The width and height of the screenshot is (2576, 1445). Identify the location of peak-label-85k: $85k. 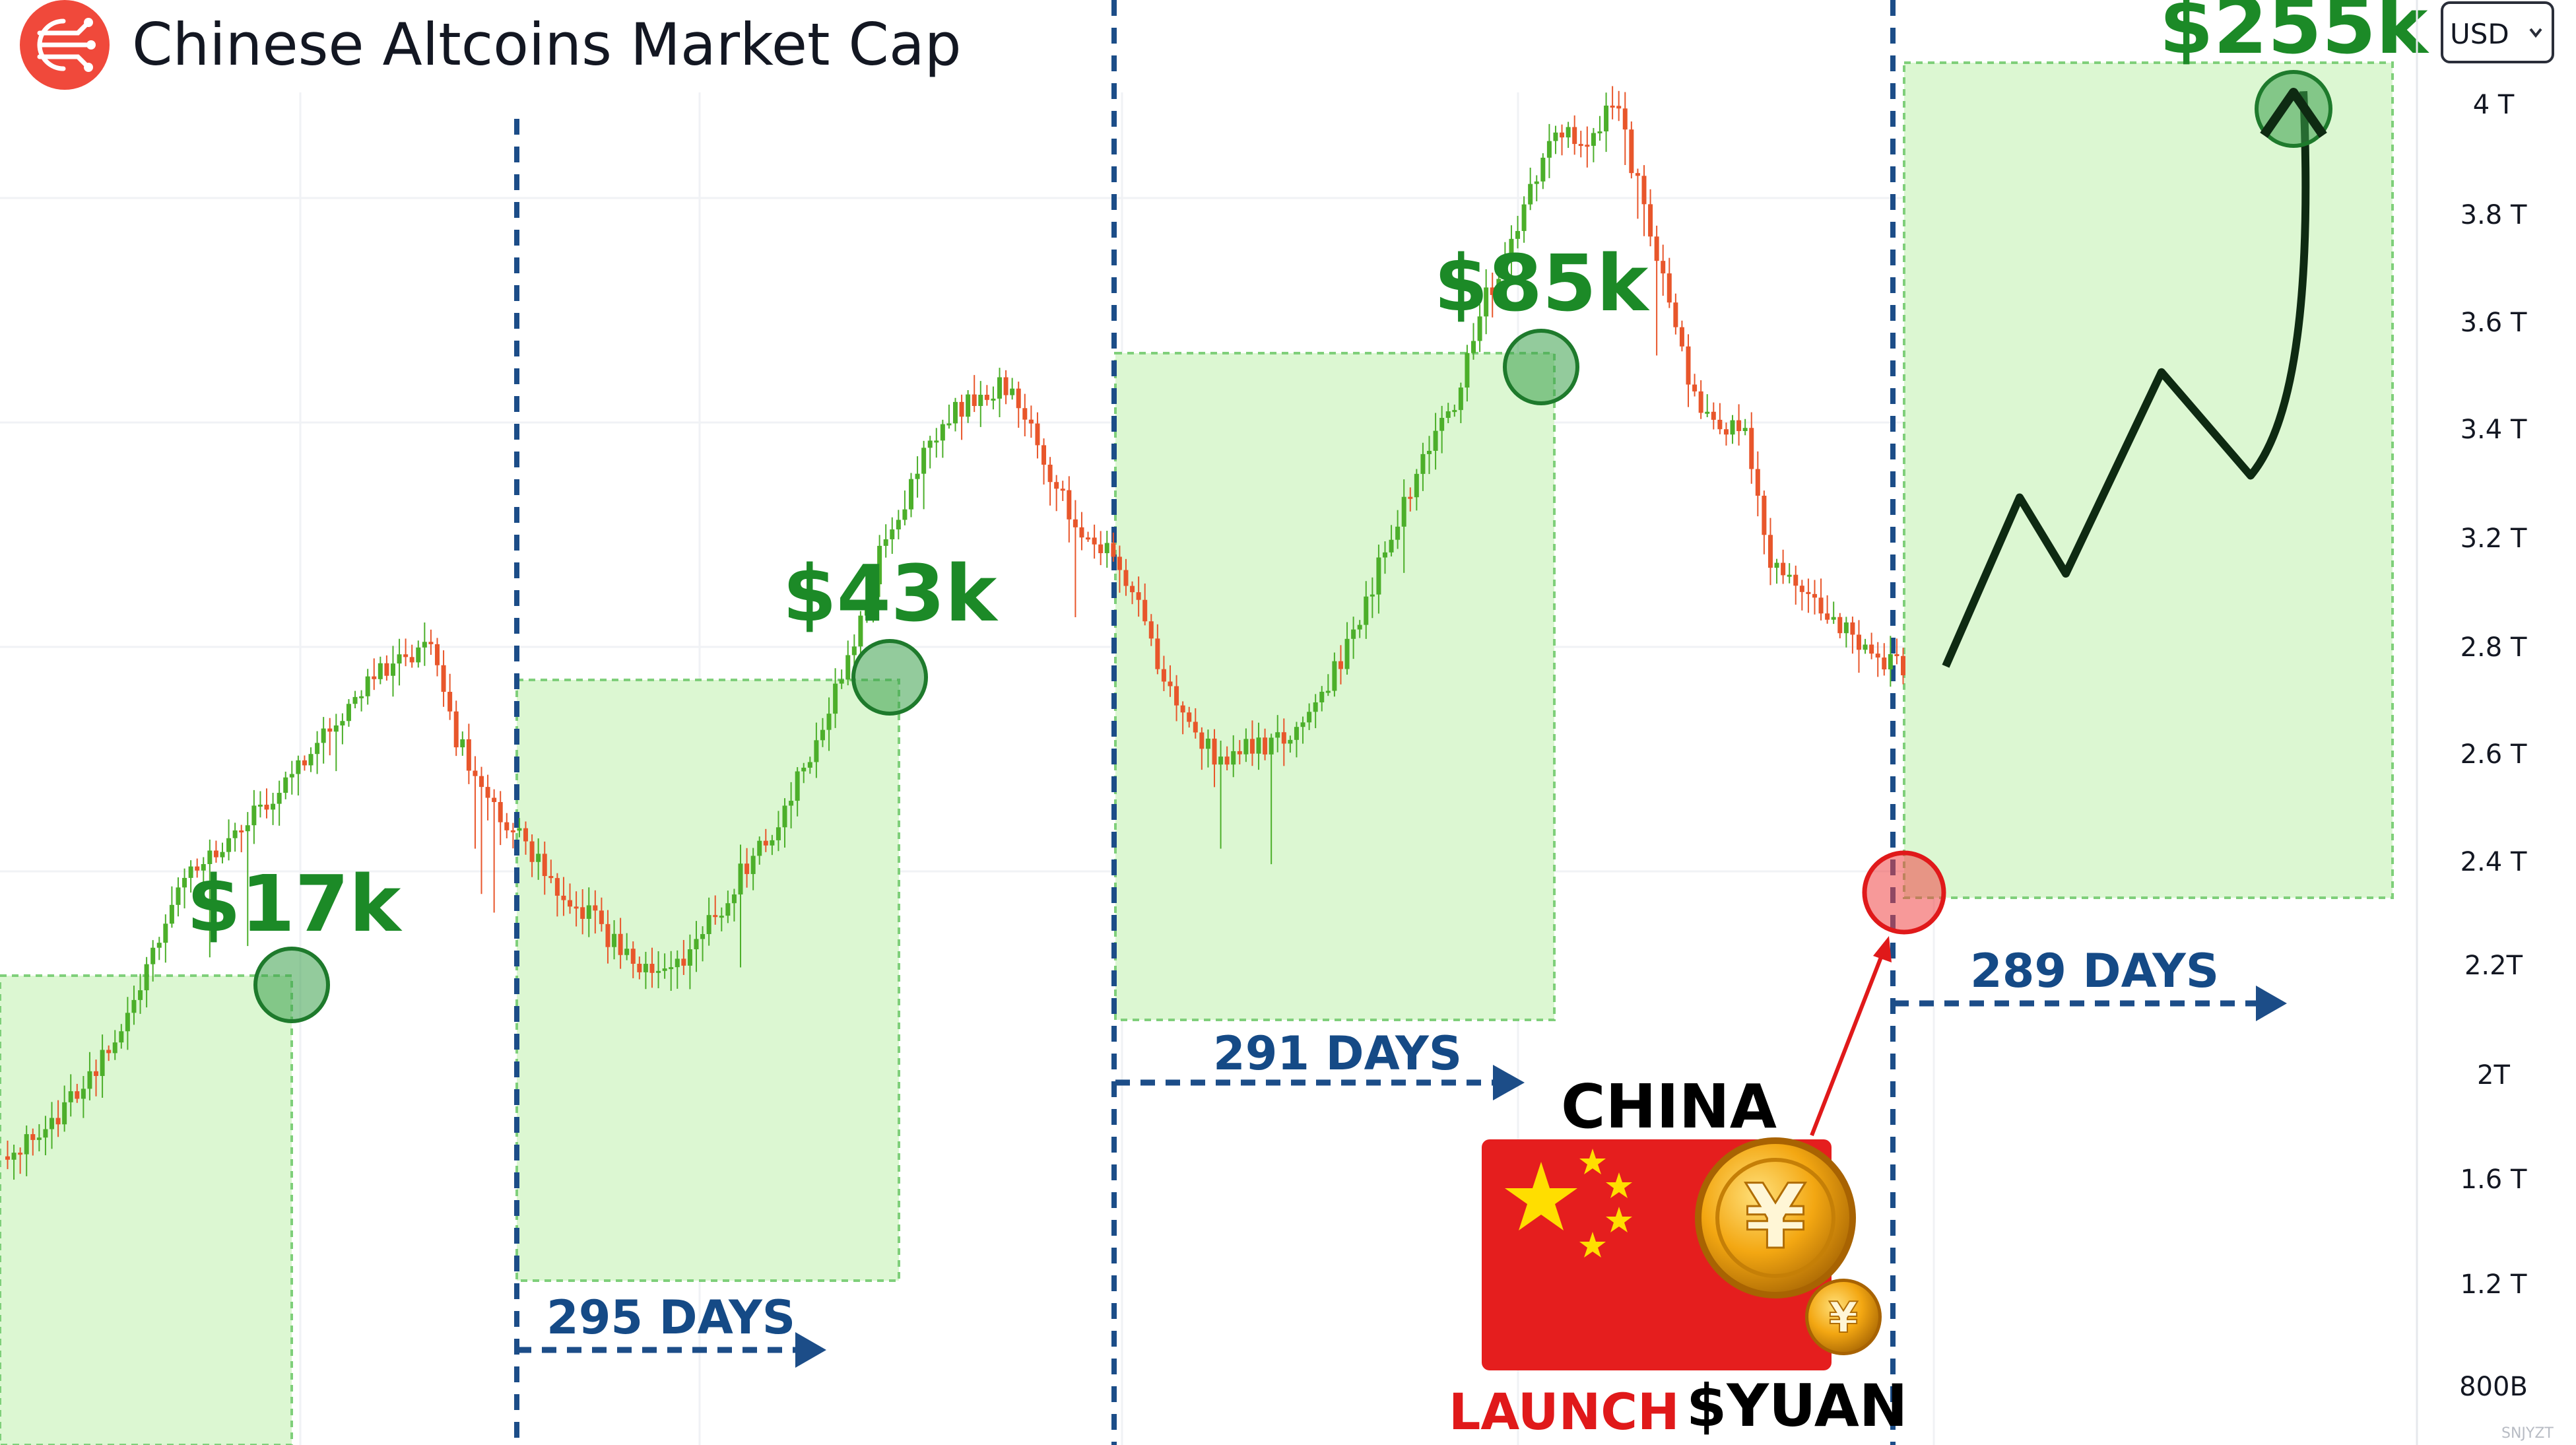
(1542, 283).